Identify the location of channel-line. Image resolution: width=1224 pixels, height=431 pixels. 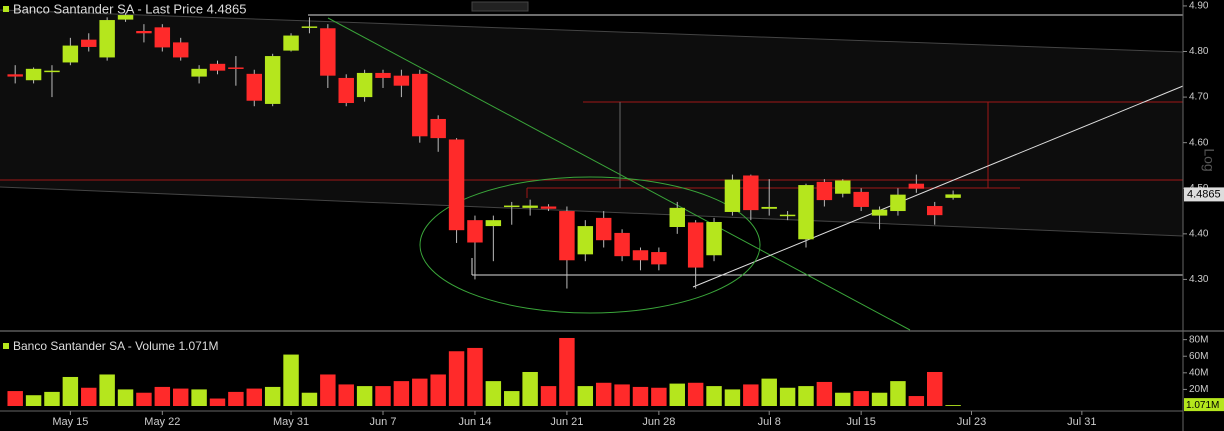
(592, 31).